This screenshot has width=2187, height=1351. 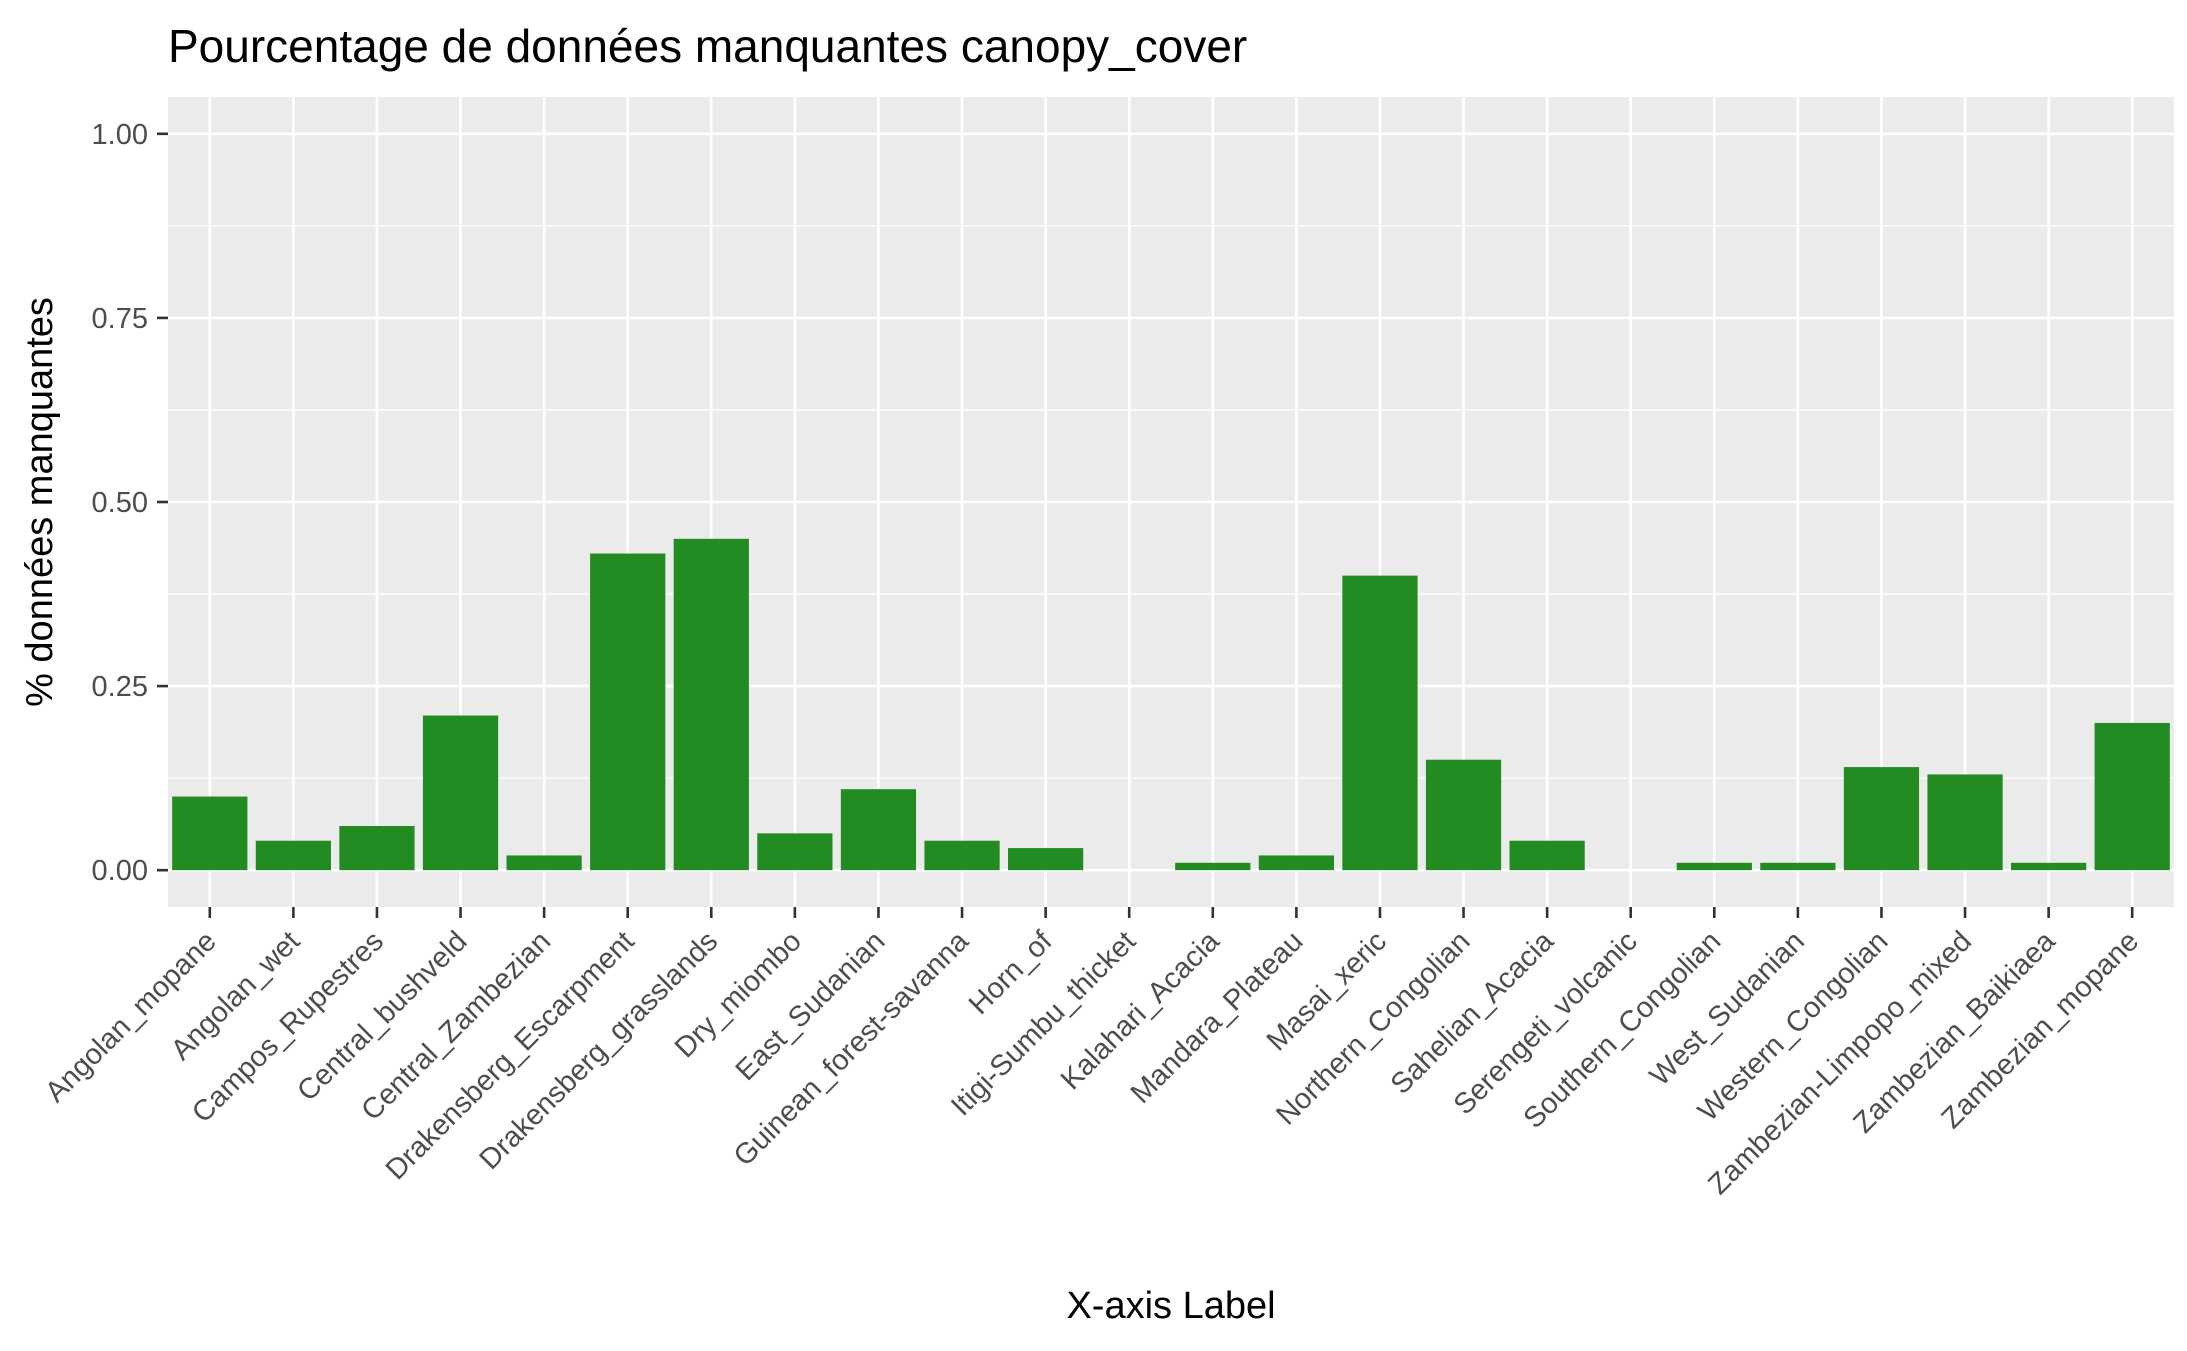 What do you see at coordinates (120, 503) in the screenshot?
I see `y-tick-label: 0.50` at bounding box center [120, 503].